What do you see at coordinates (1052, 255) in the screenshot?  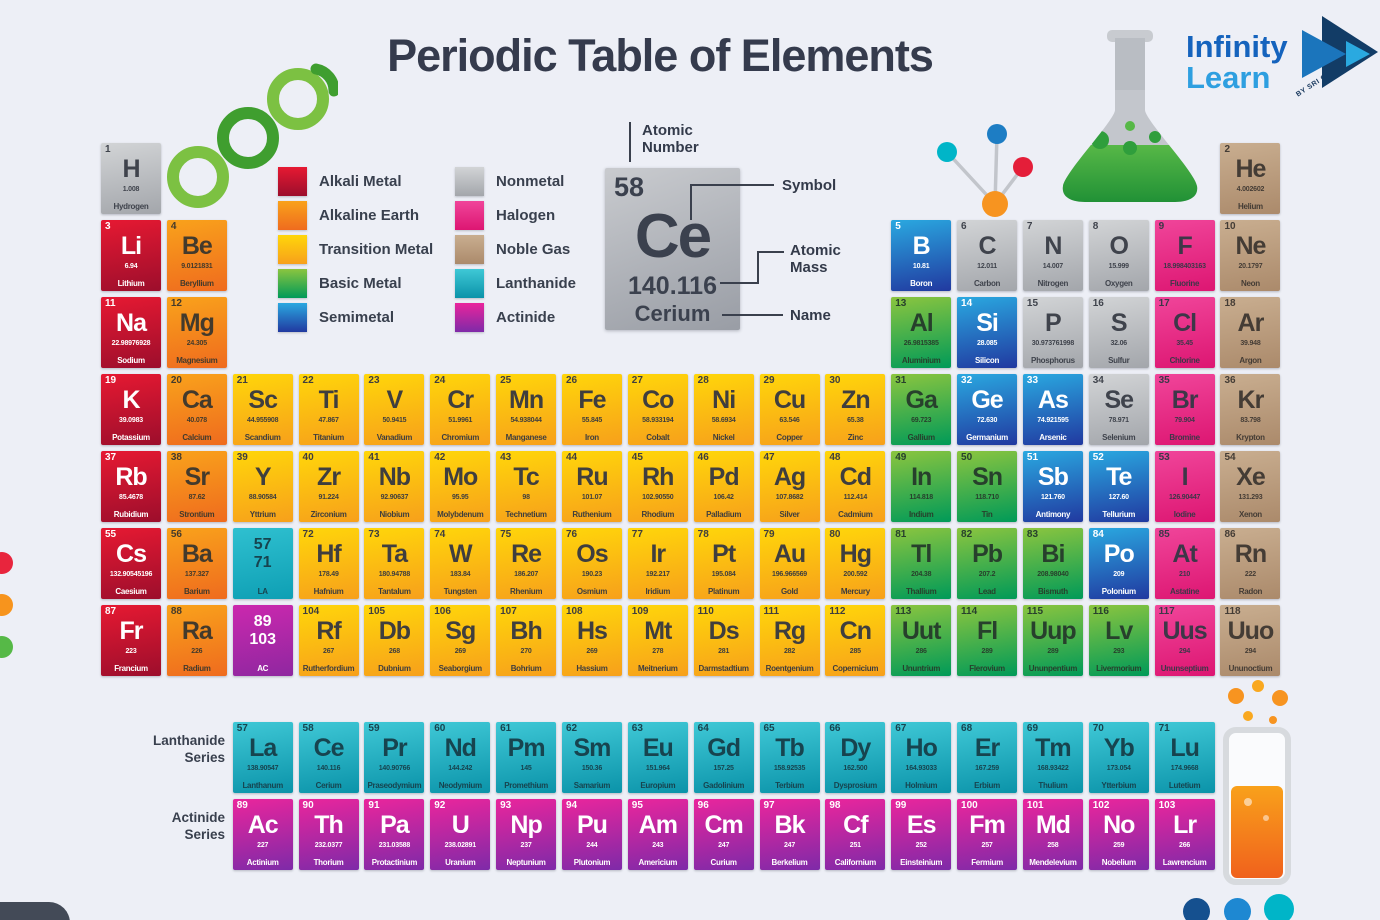 I see `element-cell-n: 7 N 14.007 Nitrogen` at bounding box center [1052, 255].